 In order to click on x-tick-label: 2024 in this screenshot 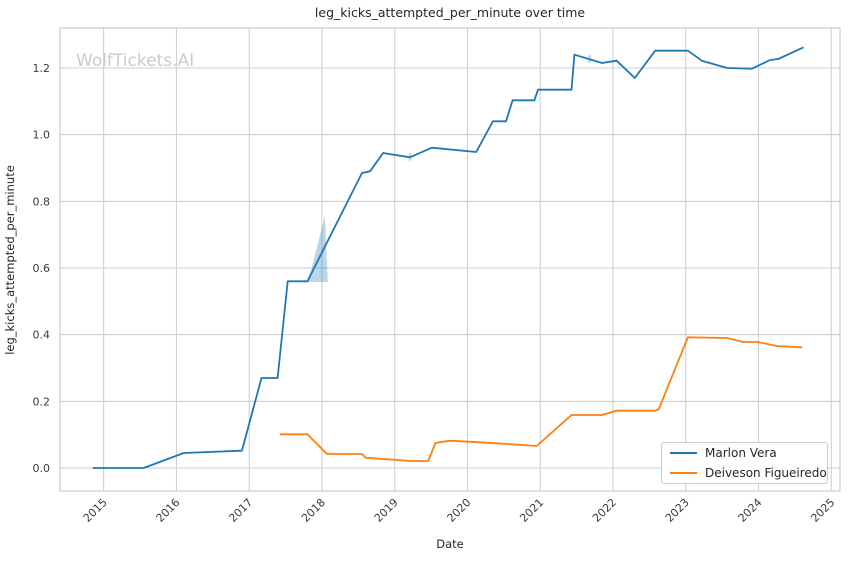, I will do `click(750, 510)`.